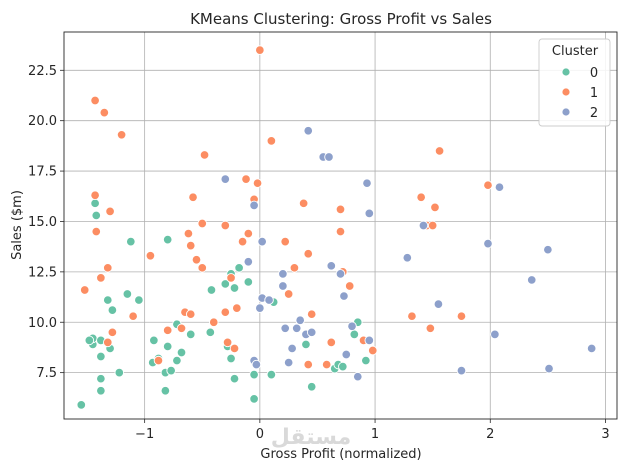 The image size is (622, 470). What do you see at coordinates (375, 434) in the screenshot?
I see `x-tick-label: 1` at bounding box center [375, 434].